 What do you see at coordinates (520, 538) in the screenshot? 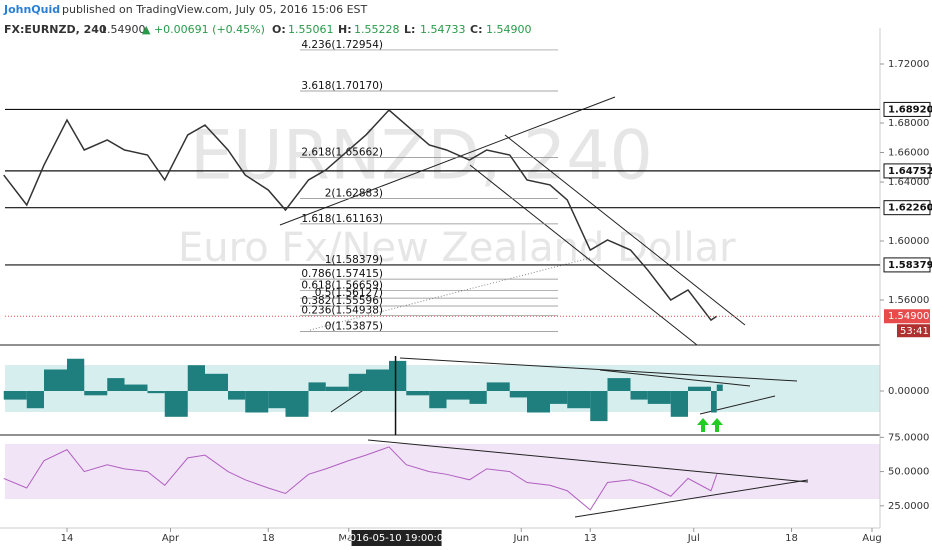
I see `x-tick-label: Jun` at bounding box center [520, 538].